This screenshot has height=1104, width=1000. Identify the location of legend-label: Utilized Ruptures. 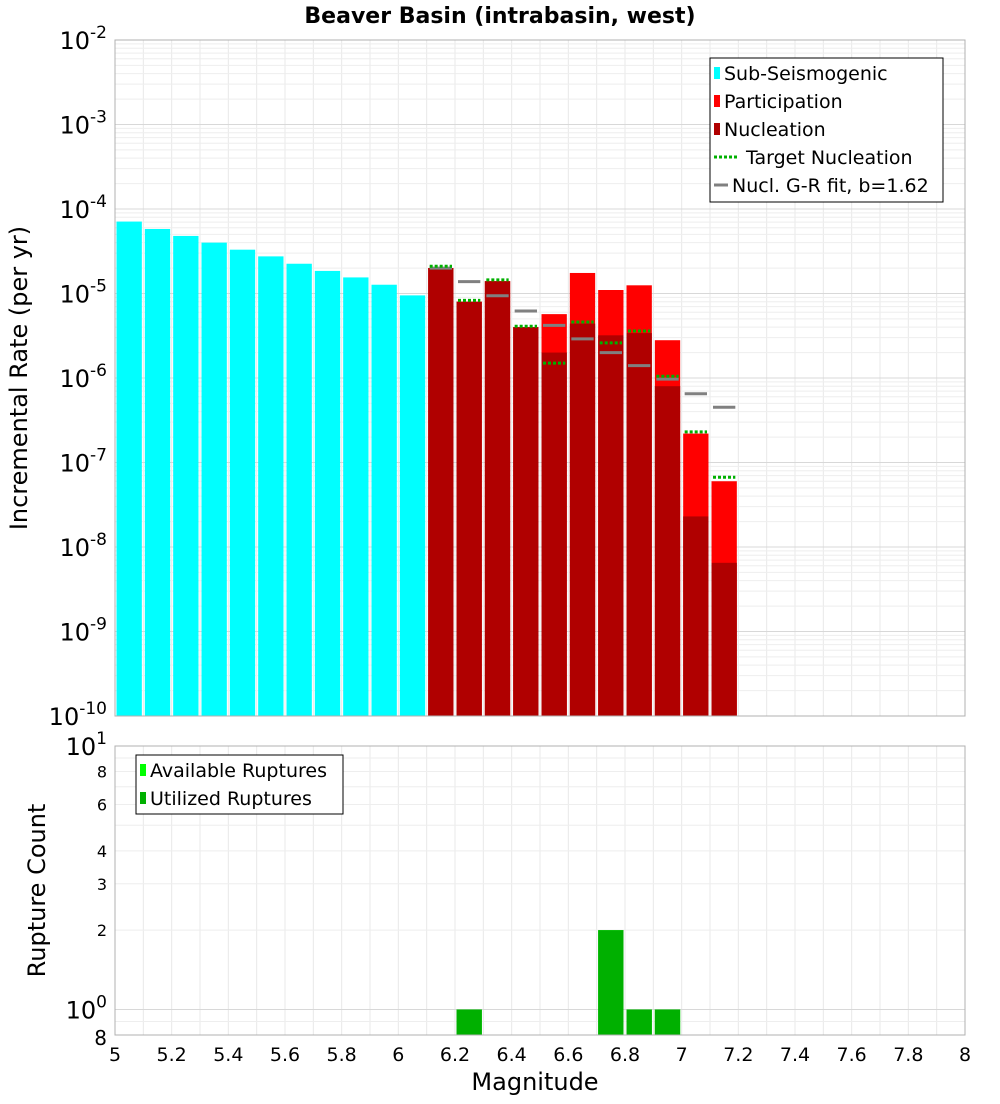
(231, 799).